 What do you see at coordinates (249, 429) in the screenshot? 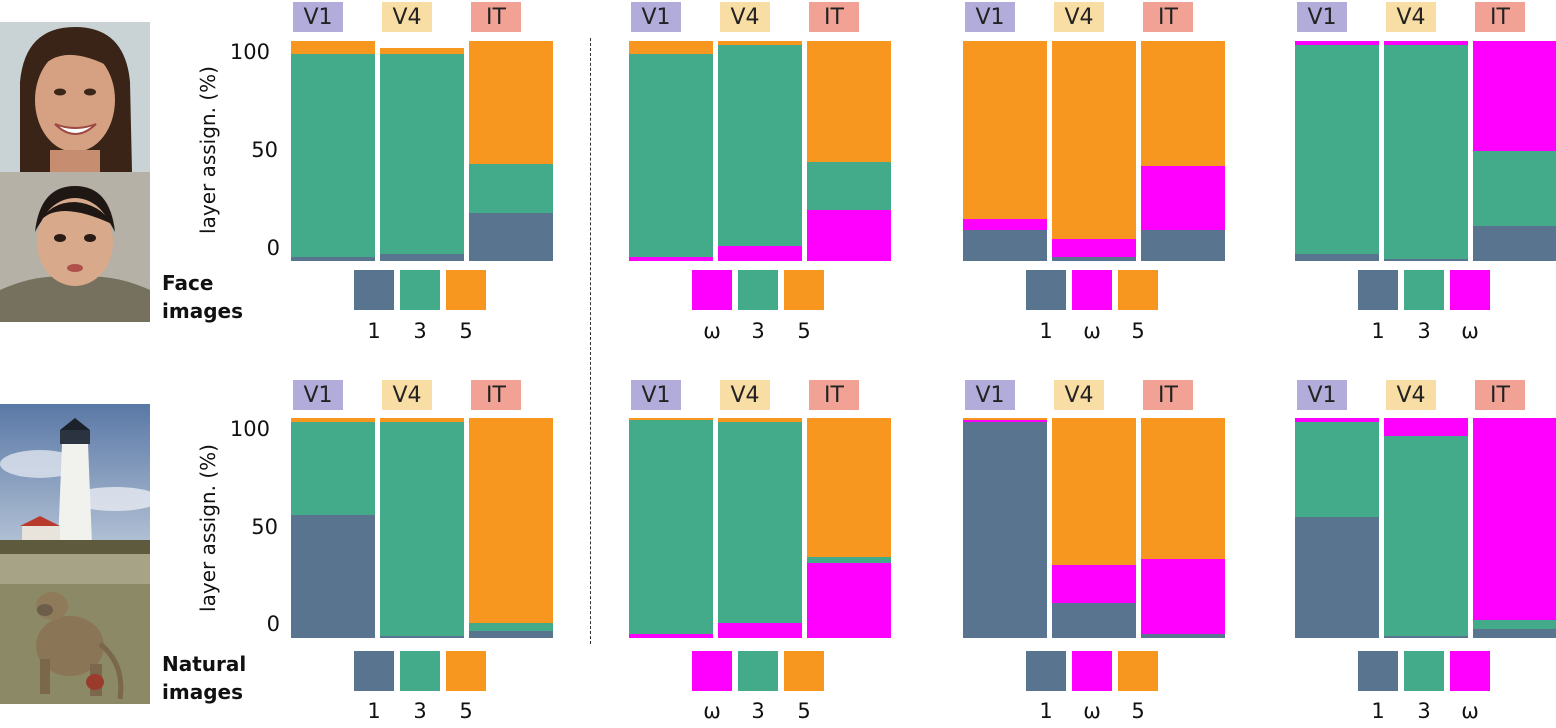
I see `y-tick-100: 100` at bounding box center [249, 429].